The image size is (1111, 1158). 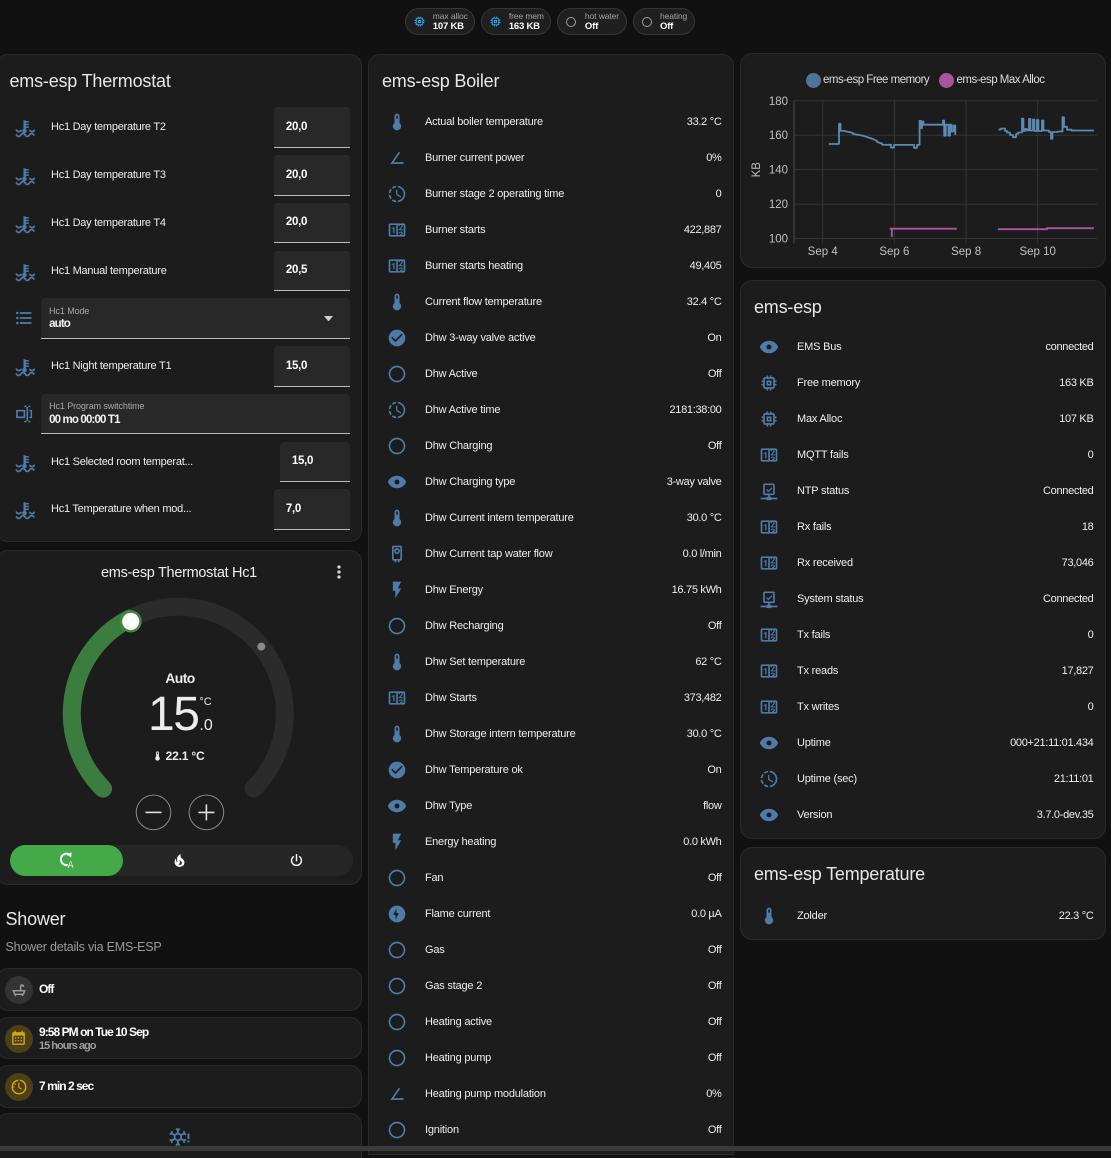 I want to click on svg-text: KB, so click(x=757, y=170).